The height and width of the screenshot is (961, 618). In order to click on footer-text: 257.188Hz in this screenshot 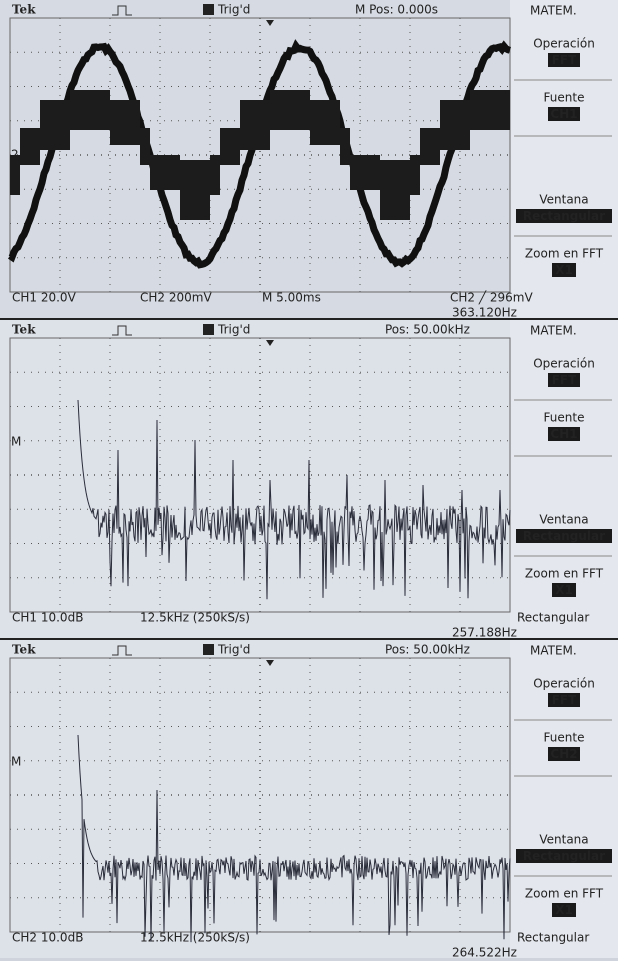, I will do `click(484, 633)`.